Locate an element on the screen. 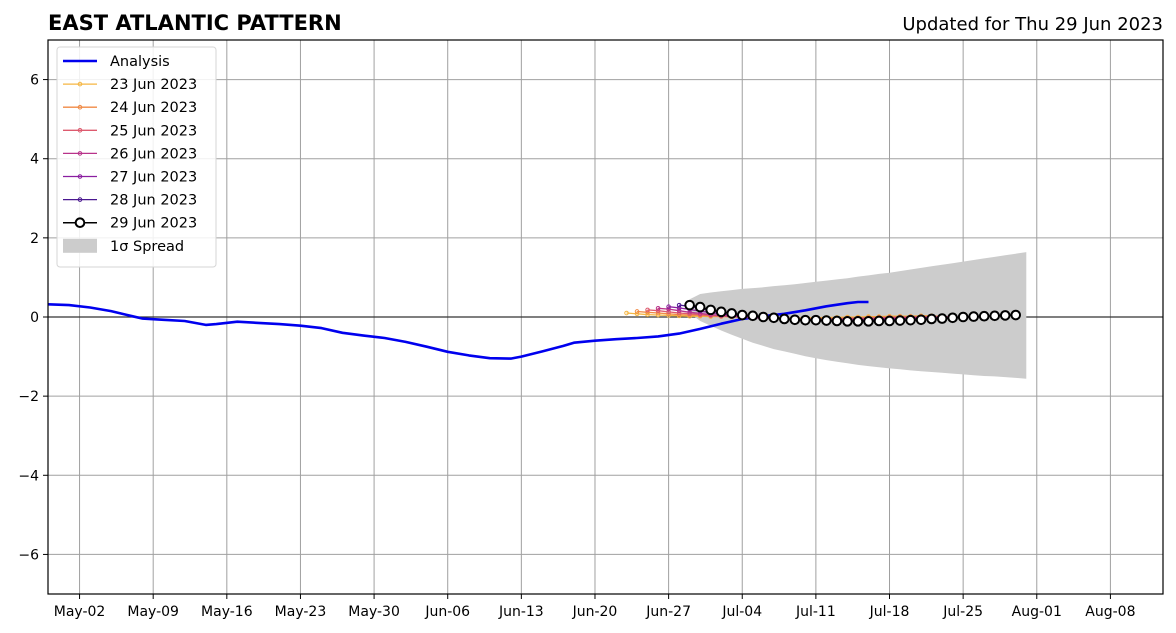 This screenshot has height=633, width=1176. y-tick-label: −6 is located at coordinates (28, 555).